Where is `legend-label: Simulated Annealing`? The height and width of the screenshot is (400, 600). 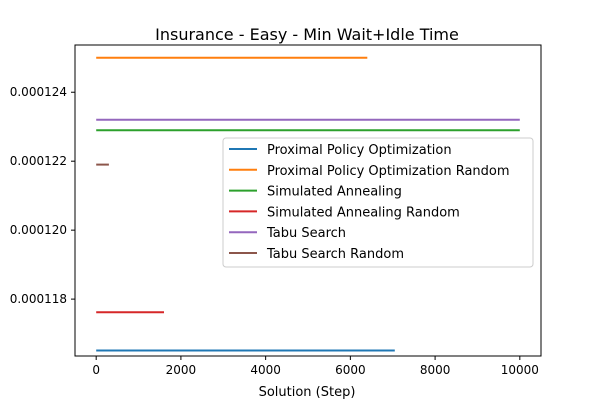 legend-label: Simulated Annealing is located at coordinates (334, 192).